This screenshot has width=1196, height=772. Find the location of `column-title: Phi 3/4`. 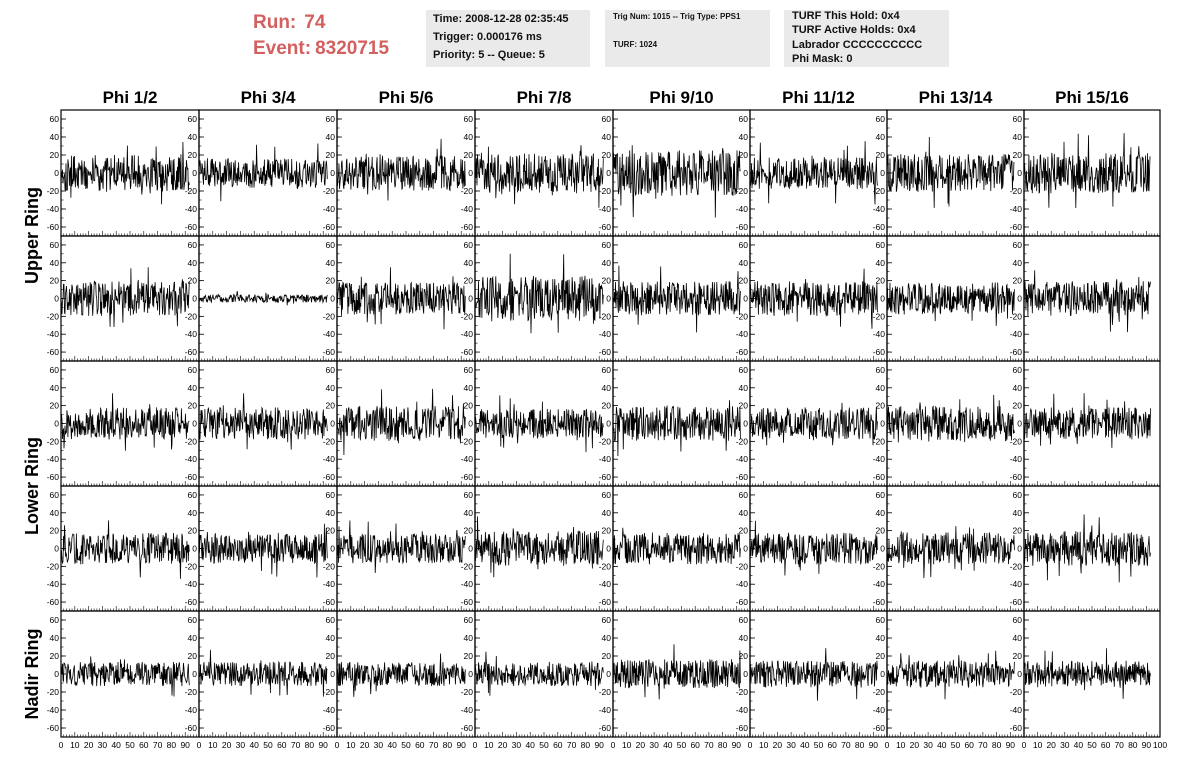

column-title: Phi 3/4 is located at coordinates (268, 97).